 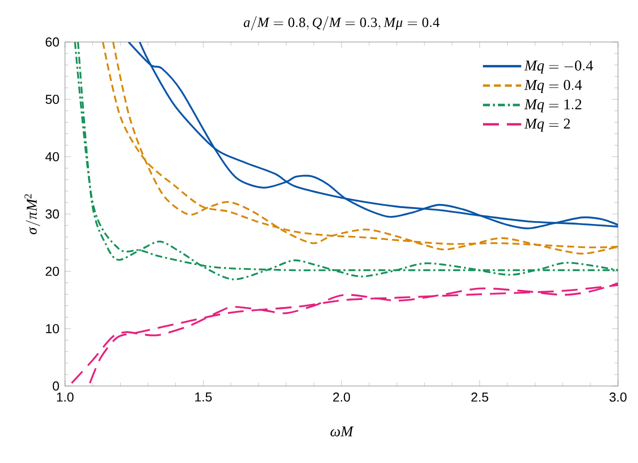 What do you see at coordinates (342, 431) in the screenshot?
I see `x-axis-title: $\omega M$` at bounding box center [342, 431].